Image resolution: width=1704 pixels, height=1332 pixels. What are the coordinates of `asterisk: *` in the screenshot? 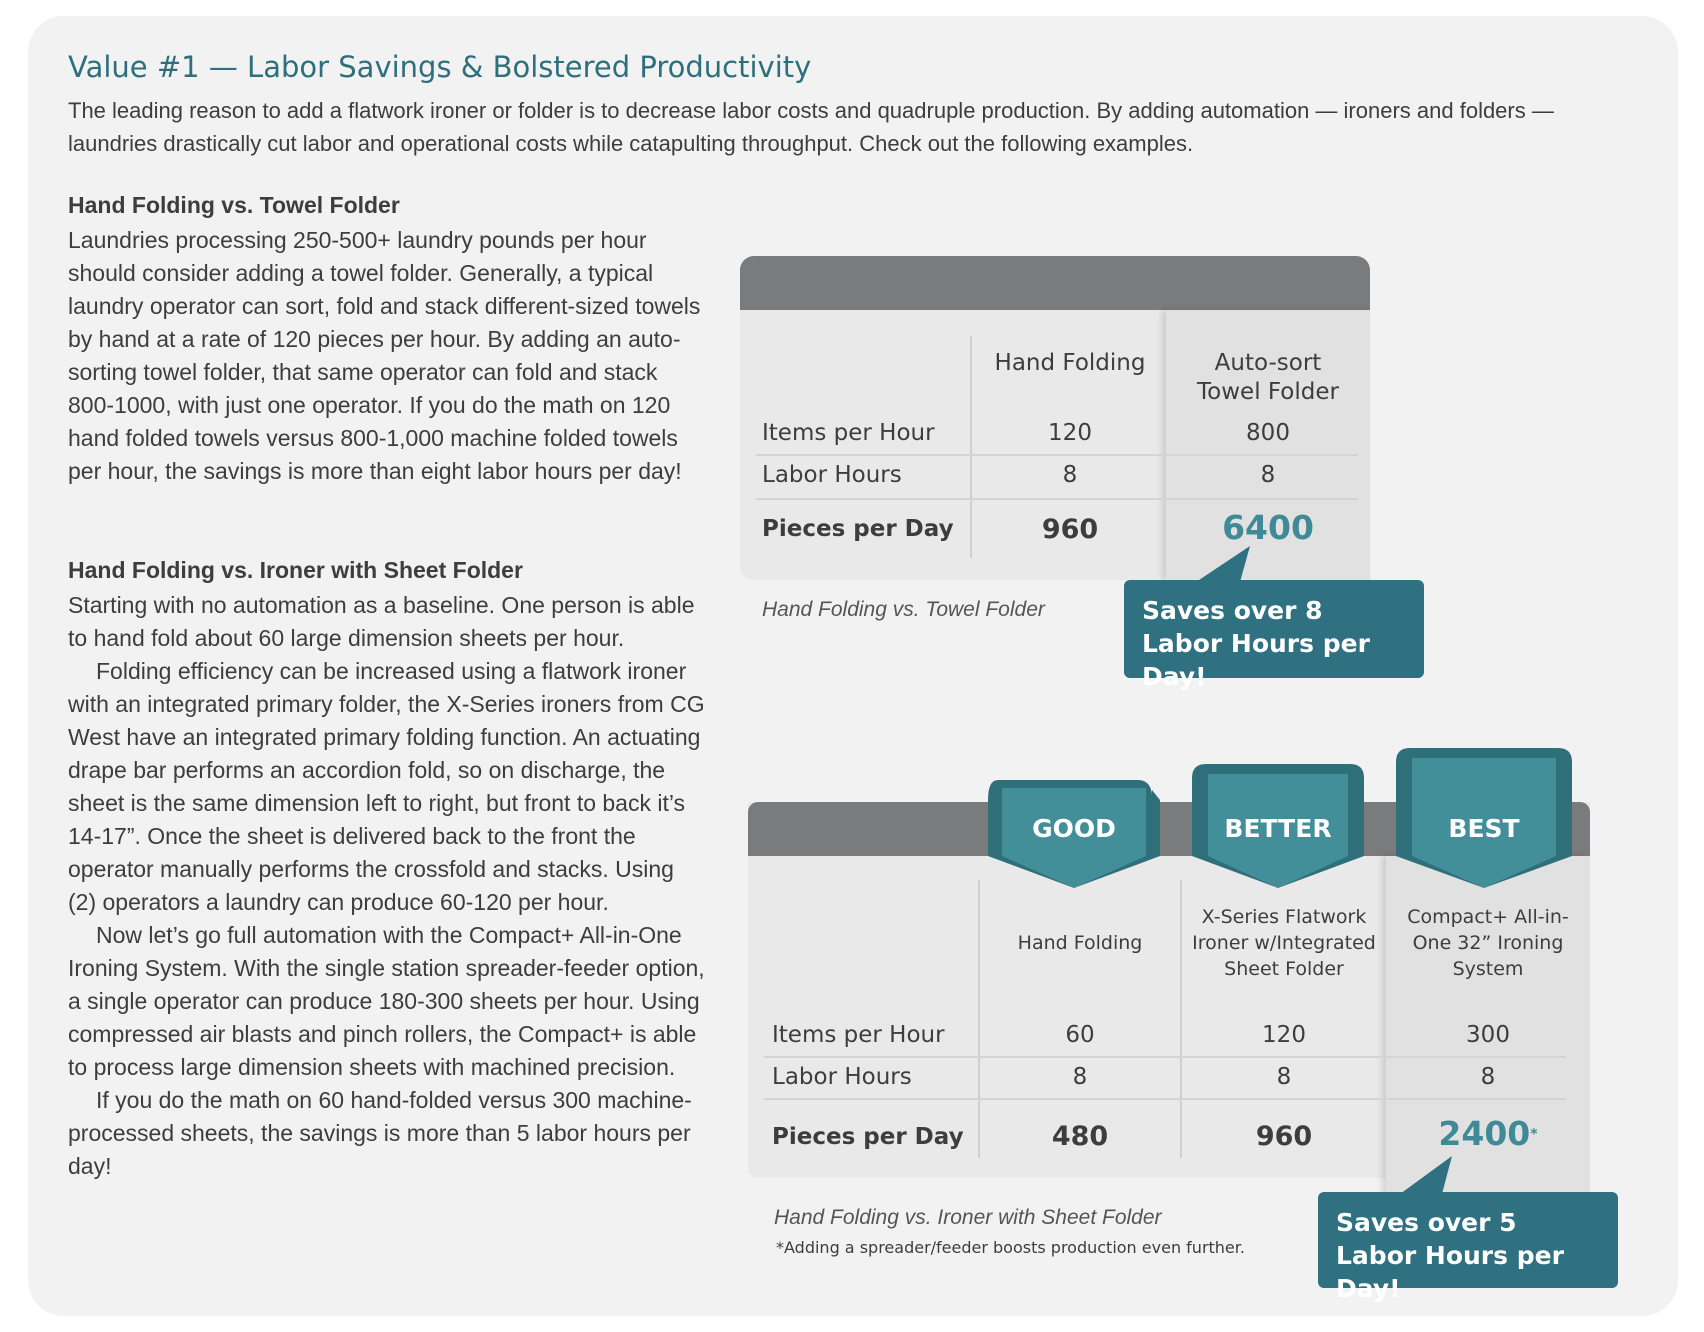 It's located at (1534, 1134).